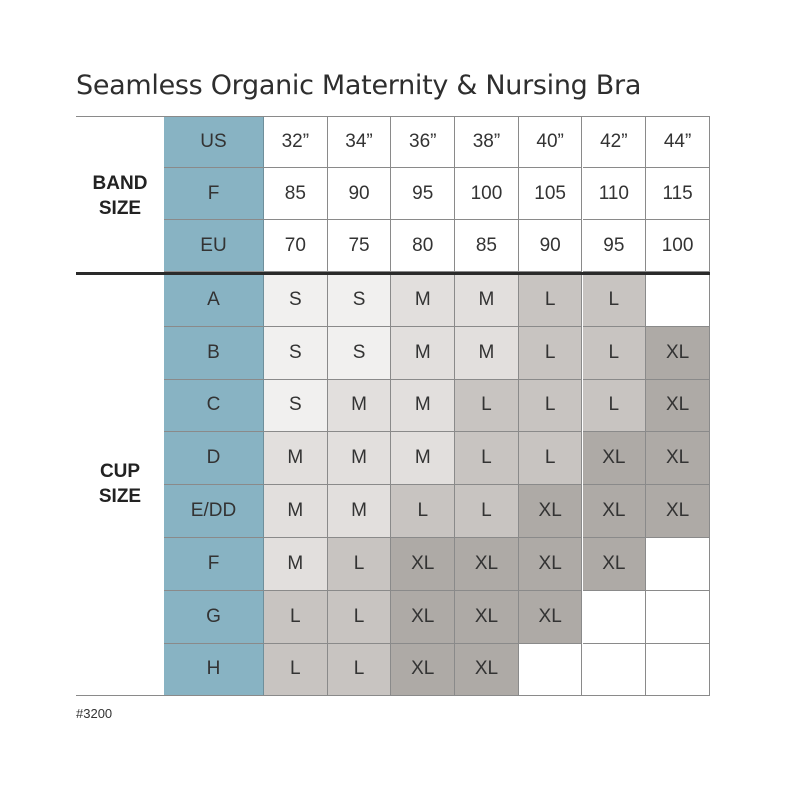 The width and height of the screenshot is (792, 792). I want to click on band-size-cell: 36”, so click(423, 142).